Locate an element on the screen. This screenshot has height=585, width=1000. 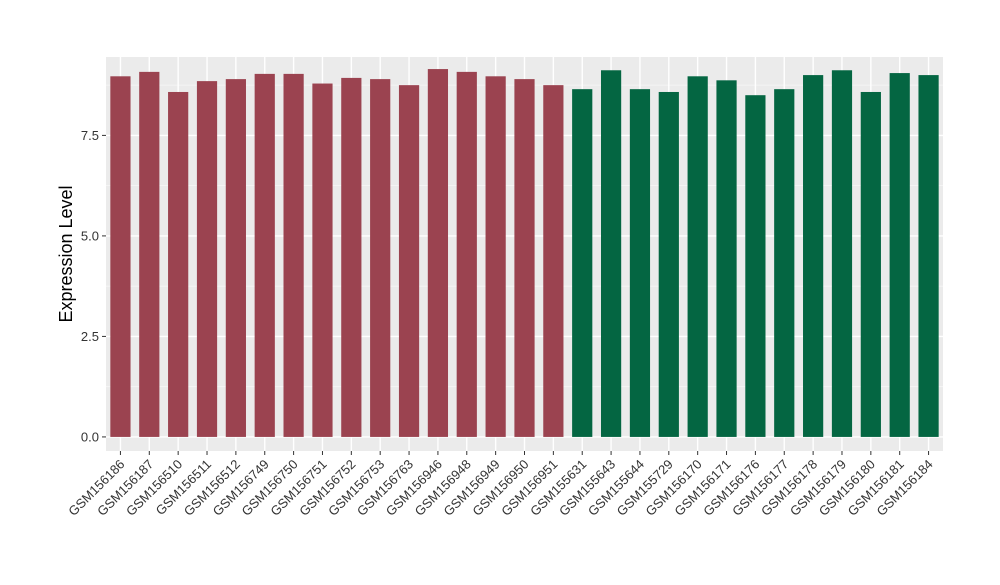
bar-GSM156950 is located at coordinates (524, 258).